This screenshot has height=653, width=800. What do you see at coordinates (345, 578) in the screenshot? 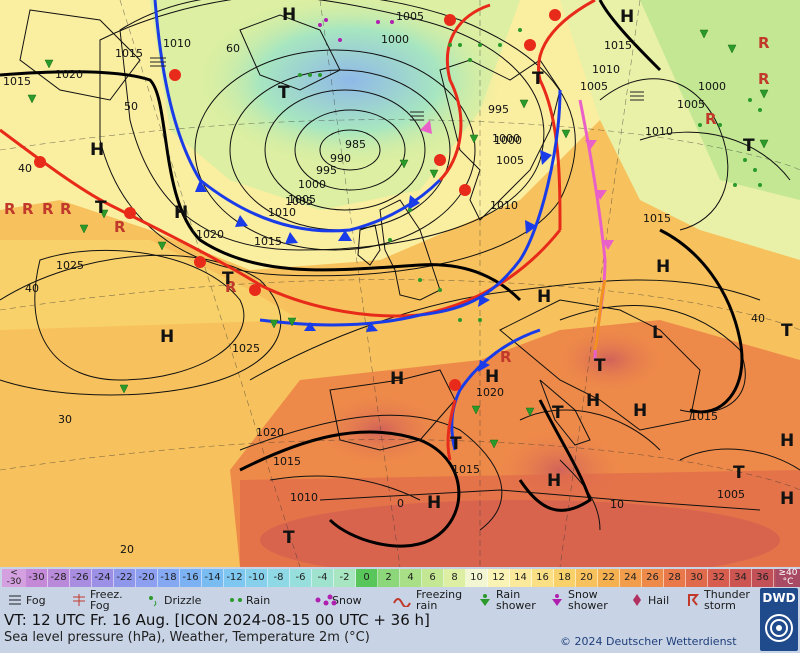
I see `temperature-scale-cell: -2` at bounding box center [345, 578].